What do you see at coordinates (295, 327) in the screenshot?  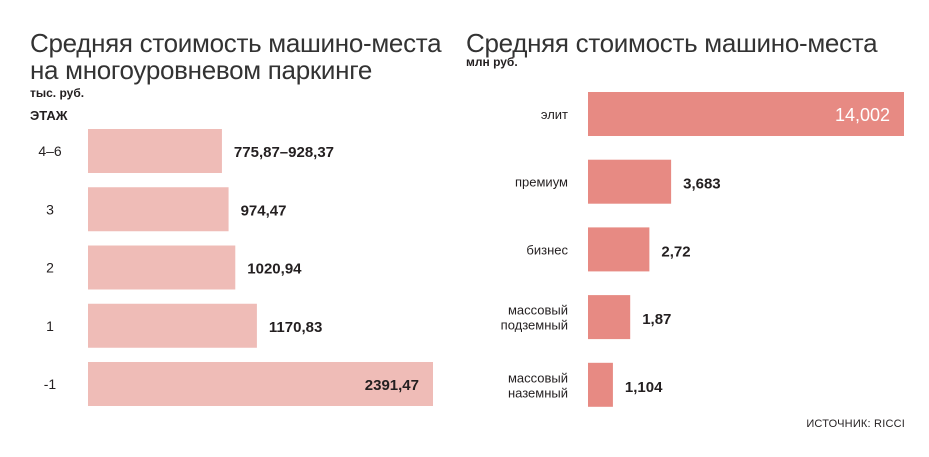 I see `left-value-label: 1170,83` at bounding box center [295, 327].